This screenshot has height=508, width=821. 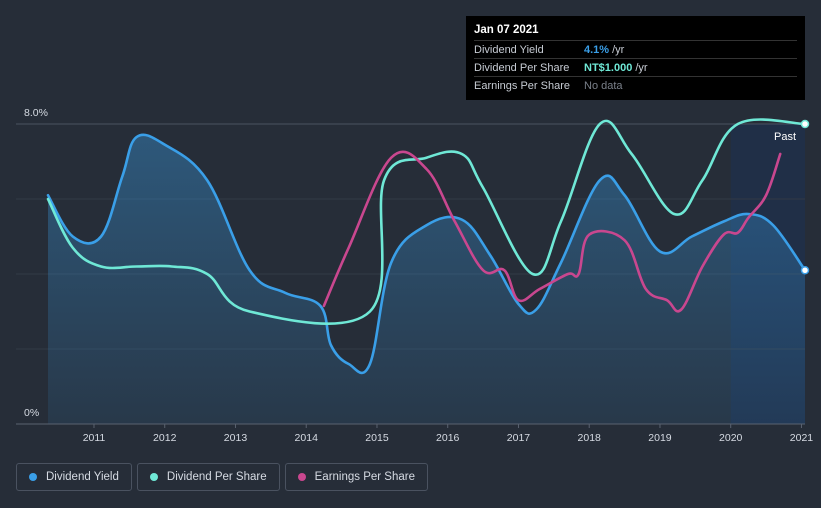 What do you see at coordinates (660, 438) in the screenshot?
I see `x-tick-label: 2019` at bounding box center [660, 438].